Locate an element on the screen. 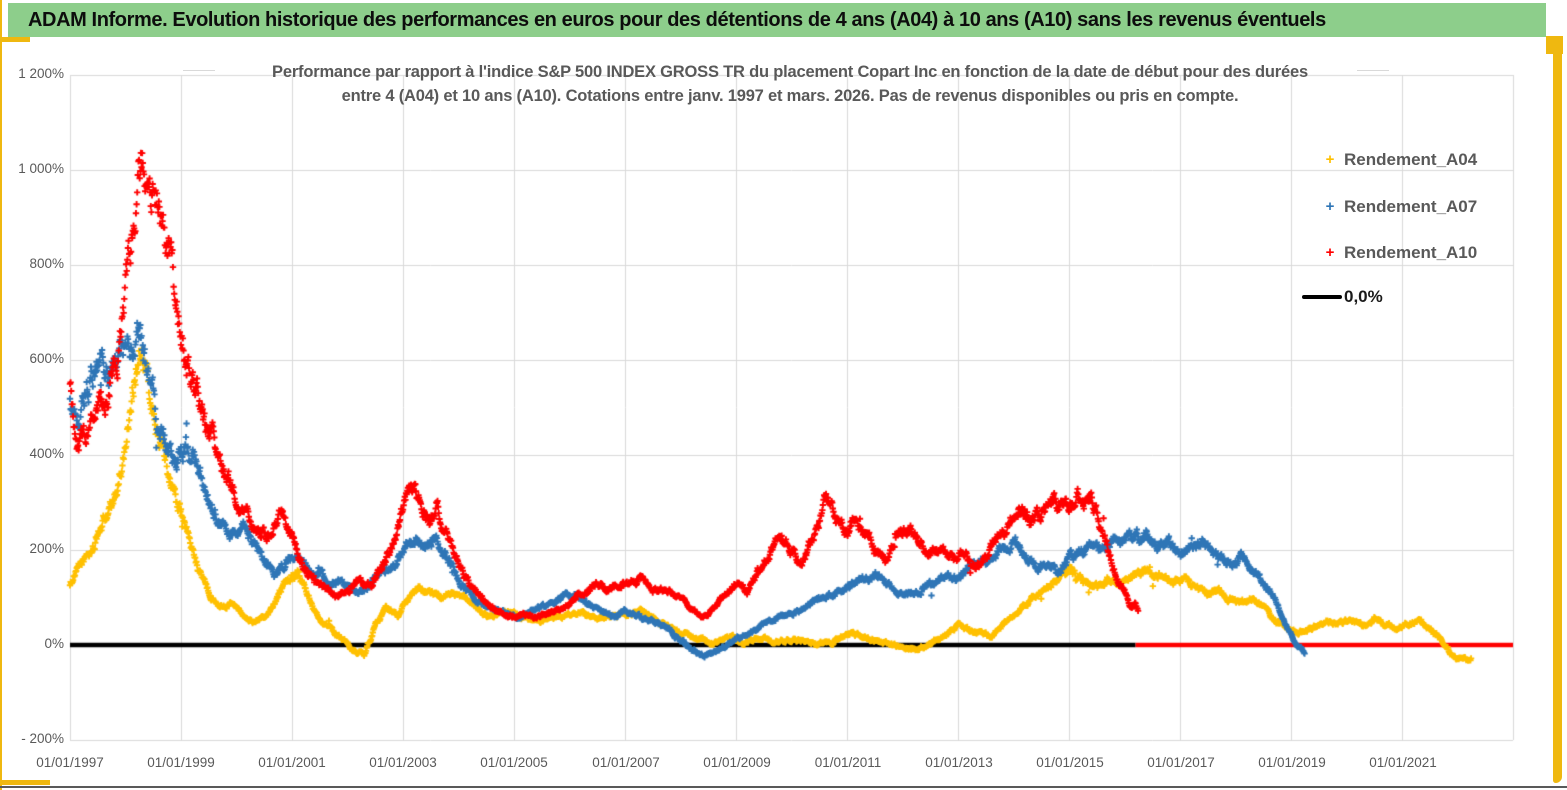 The height and width of the screenshot is (790, 1567). x-tick-label: 01/01/2019 is located at coordinates (1292, 762).